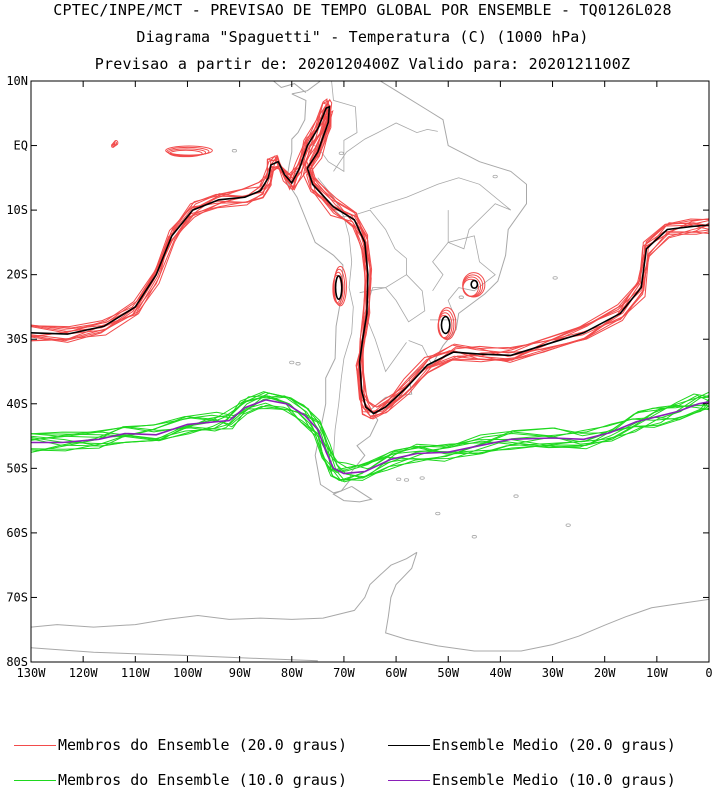  What do you see at coordinates (448, 673) in the screenshot?
I see `lon-tick-label: 50W` at bounding box center [448, 673].